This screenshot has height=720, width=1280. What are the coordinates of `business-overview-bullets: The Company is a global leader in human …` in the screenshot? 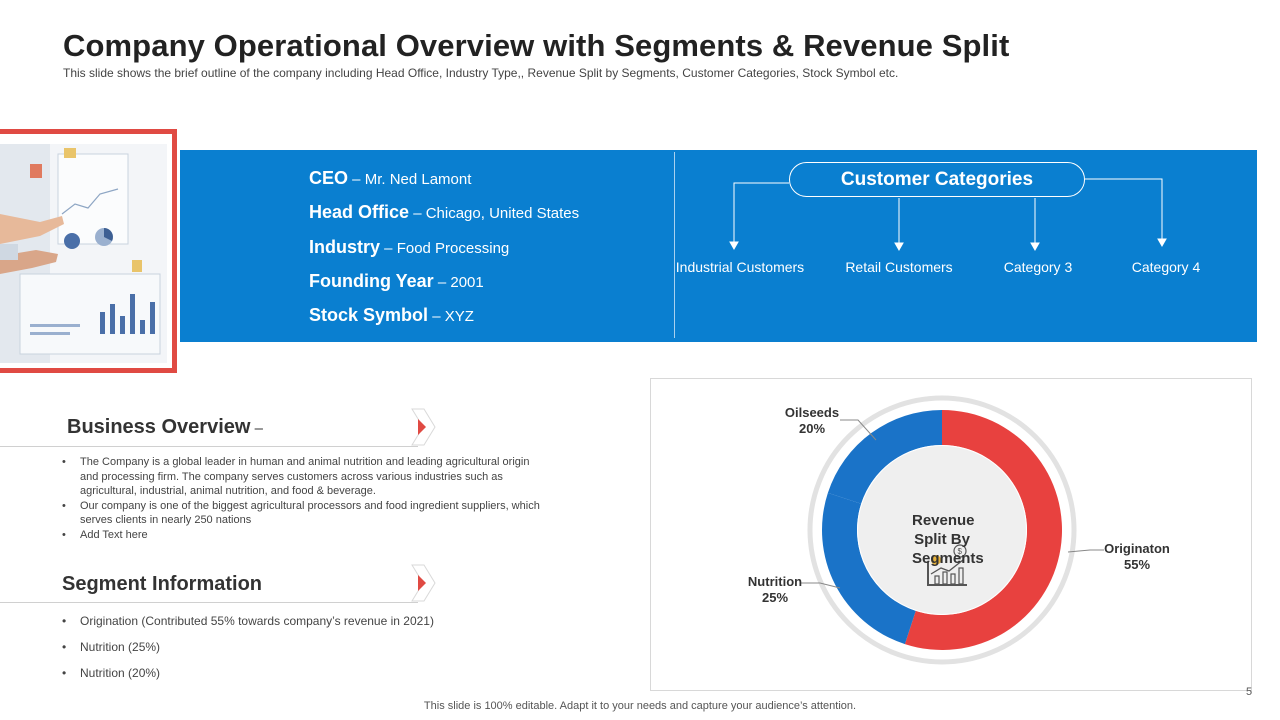 It's located at (305, 498).